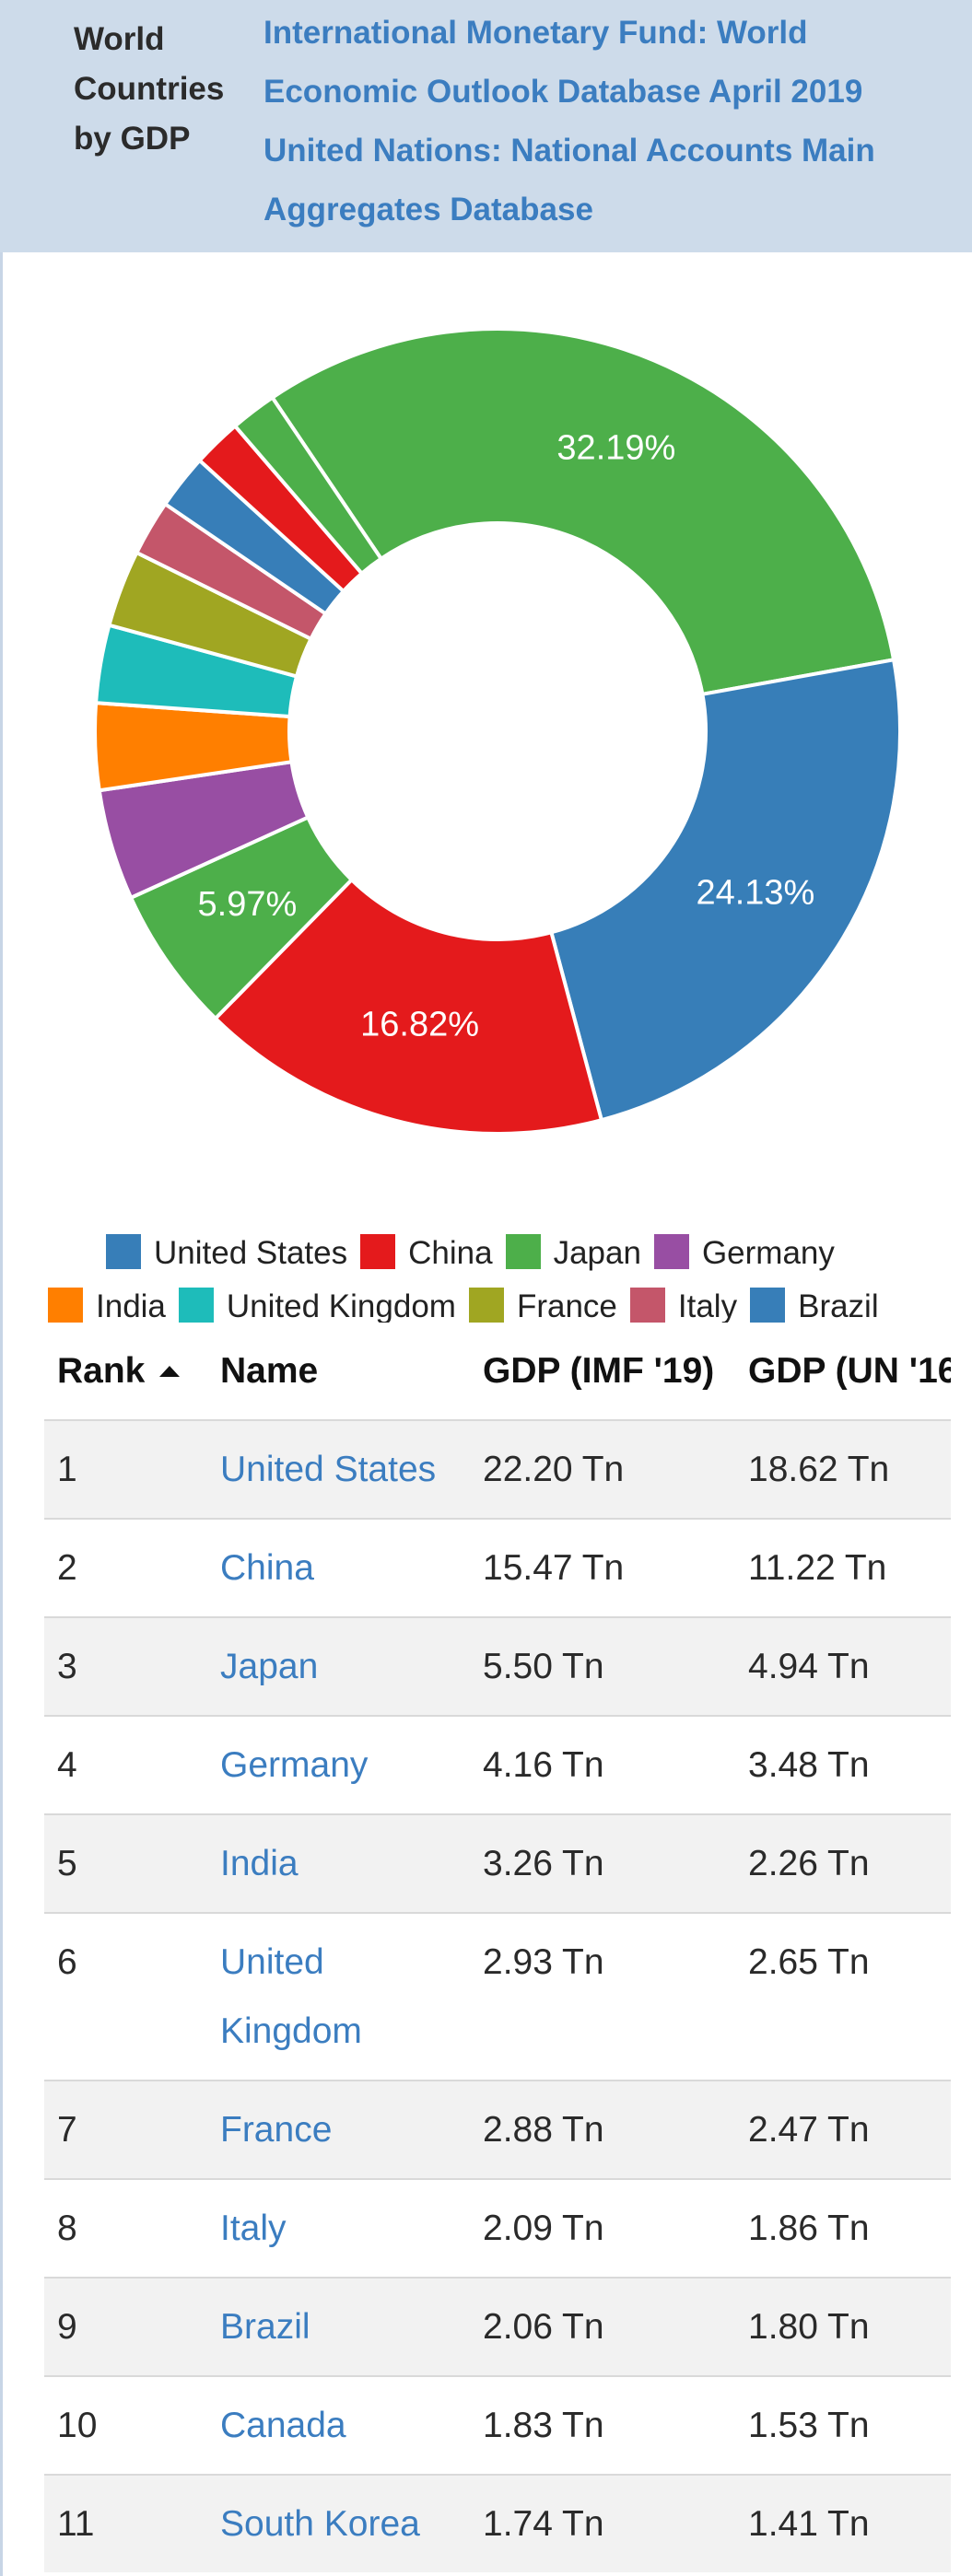  Describe the element at coordinates (329, 1469) in the screenshot. I see `country-link: United States` at that location.